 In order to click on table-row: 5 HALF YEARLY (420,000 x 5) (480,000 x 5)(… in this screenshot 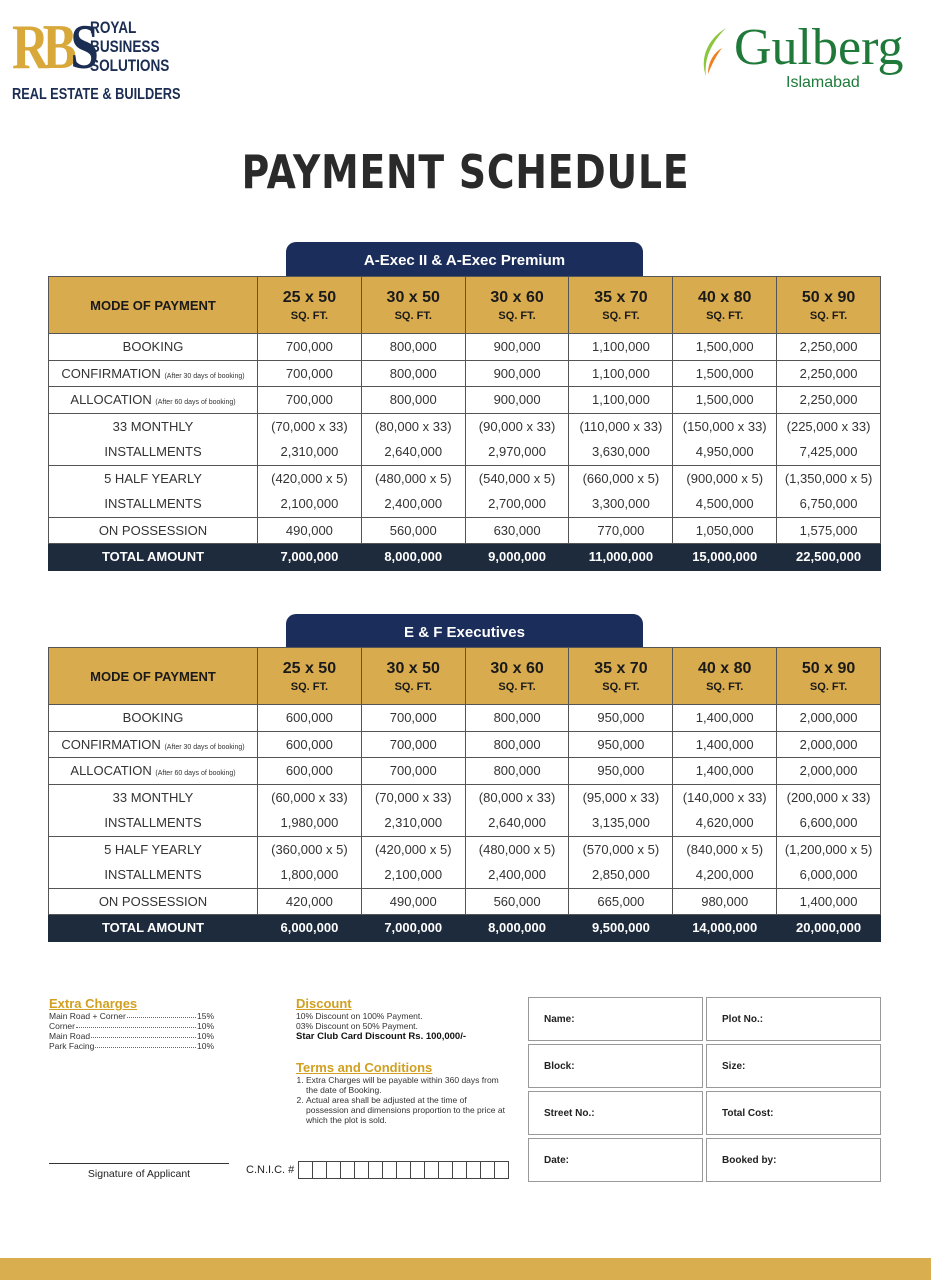, I will do `click(464, 477)`.